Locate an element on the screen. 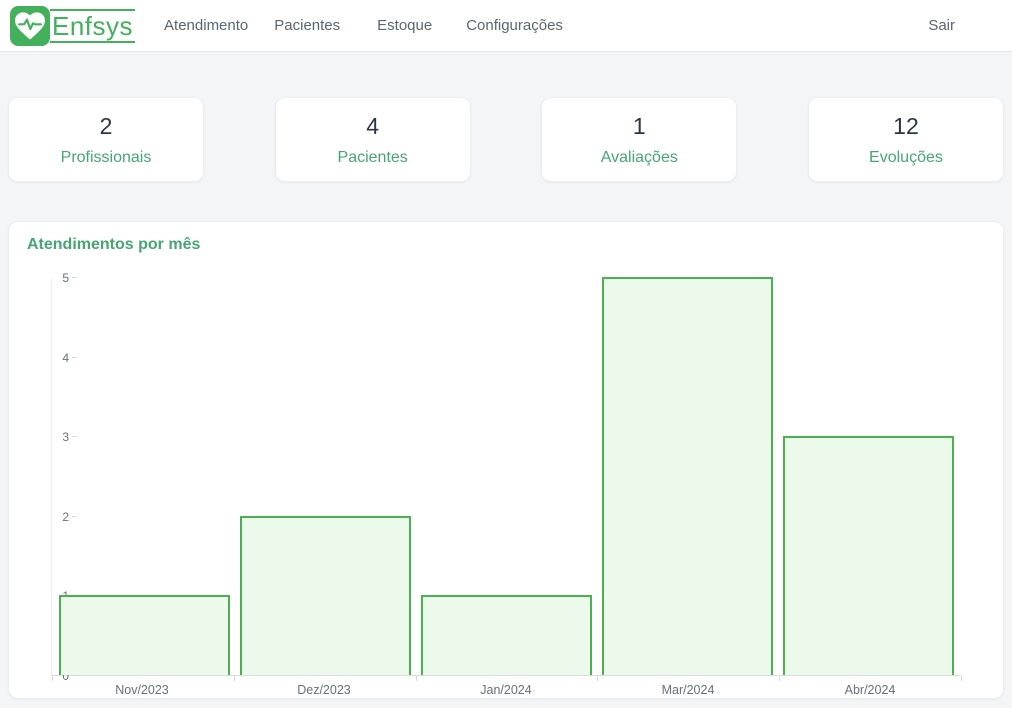 This screenshot has height=708, width=1012. stat-value: 4 is located at coordinates (373, 125).